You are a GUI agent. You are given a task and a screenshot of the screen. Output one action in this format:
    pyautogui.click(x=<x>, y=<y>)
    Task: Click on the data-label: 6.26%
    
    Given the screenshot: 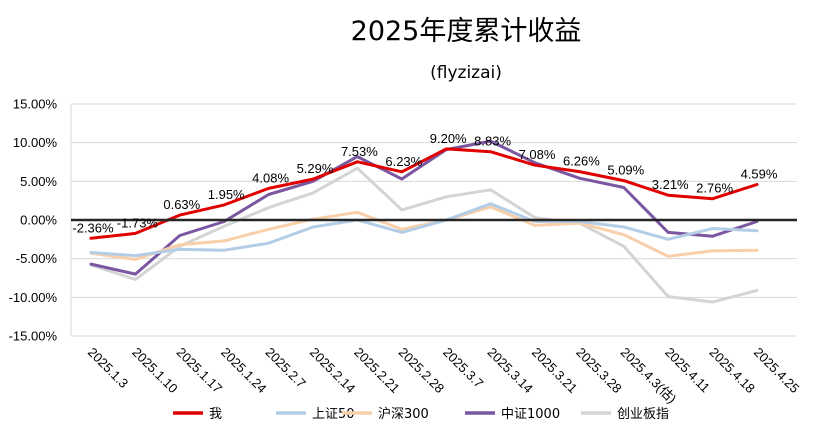 What is the action you would take?
    pyautogui.click(x=581, y=161)
    